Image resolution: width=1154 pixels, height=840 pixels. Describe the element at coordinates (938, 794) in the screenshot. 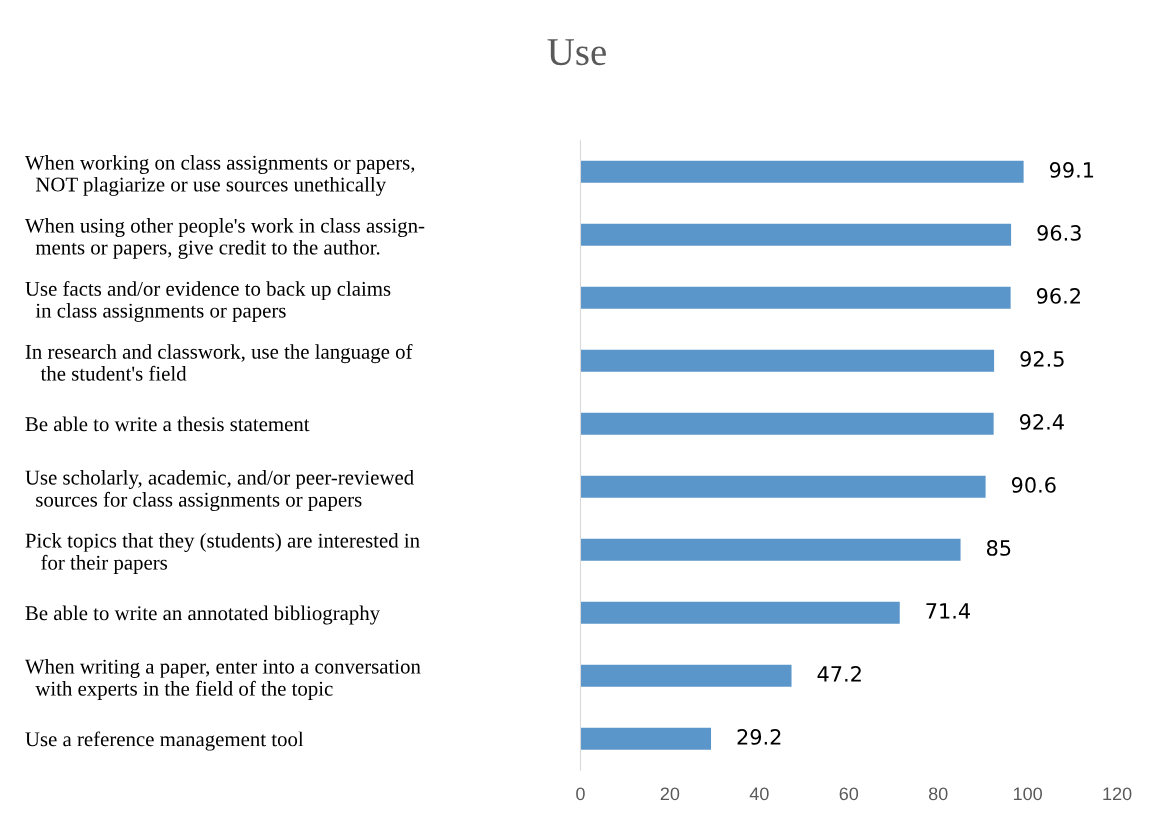

I see `x-tick-label: 80` at that location.